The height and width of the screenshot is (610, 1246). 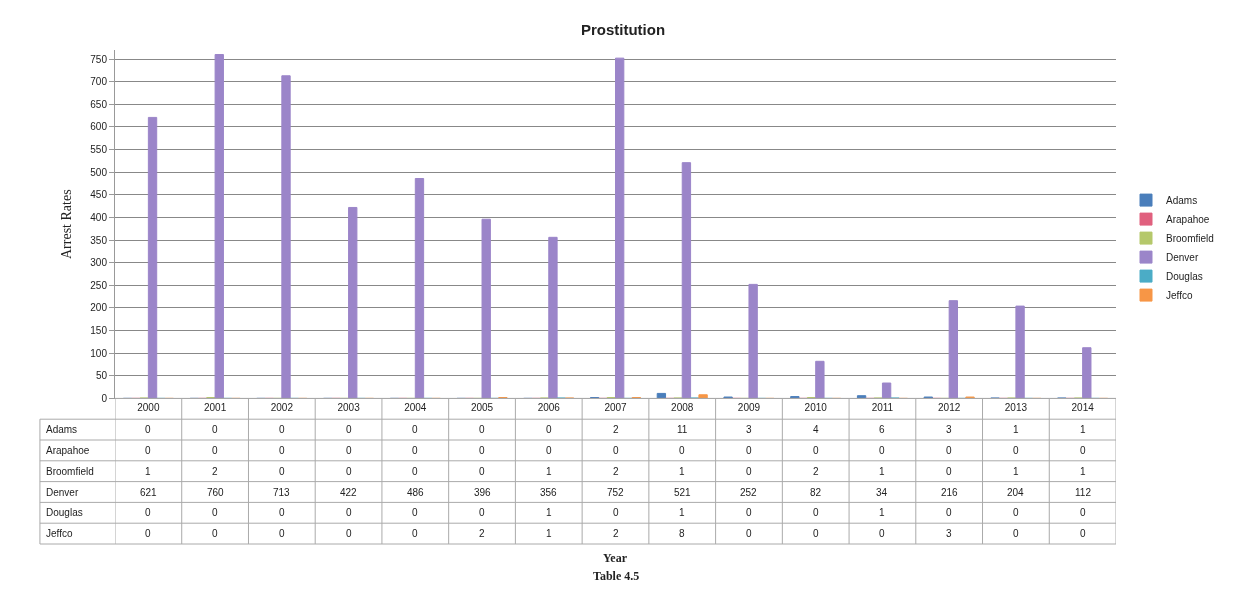 I want to click on y-tick-label: 600, so click(x=99, y=127).